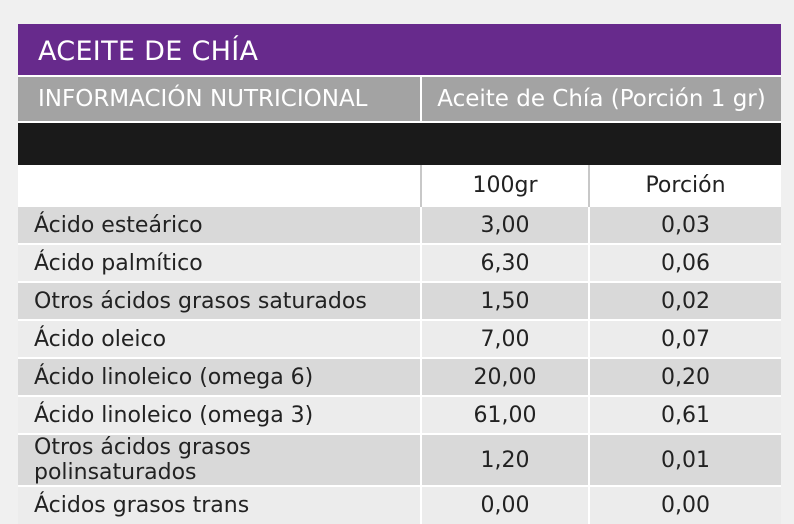 This screenshot has width=794, height=524. Describe the element at coordinates (504, 376) in the screenshot. I see `value-100gr: 20,00` at that location.